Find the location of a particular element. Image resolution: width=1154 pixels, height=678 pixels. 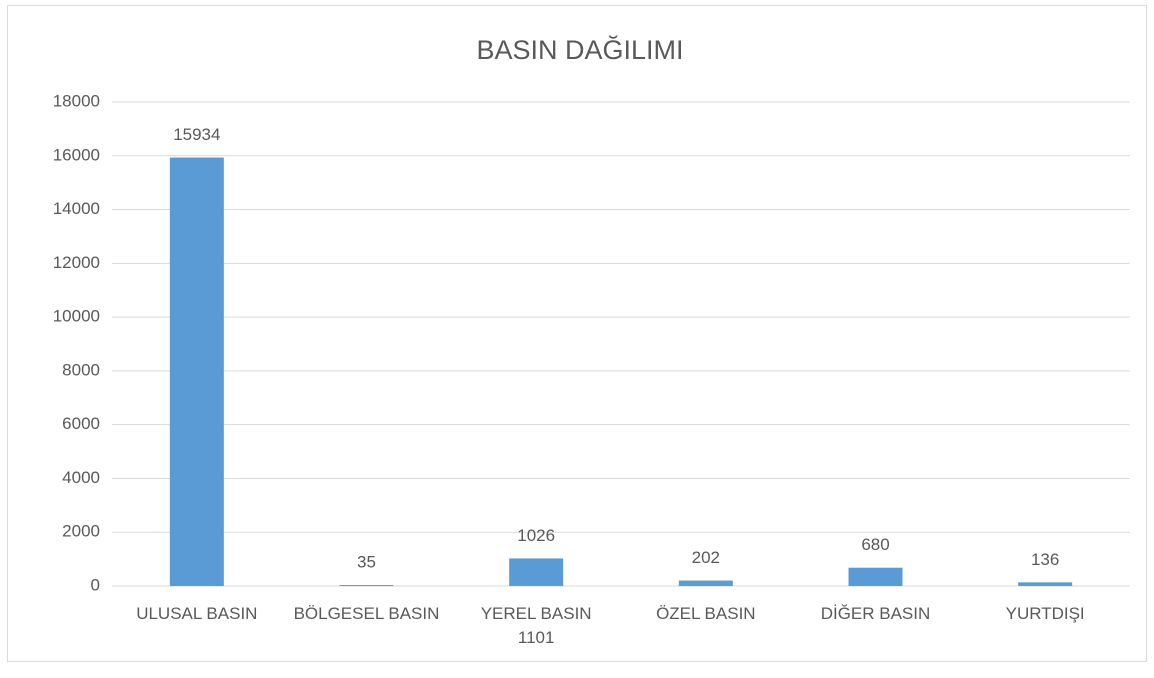

x-tick-label-box: DİĞER BASIN is located at coordinates (875, 613).